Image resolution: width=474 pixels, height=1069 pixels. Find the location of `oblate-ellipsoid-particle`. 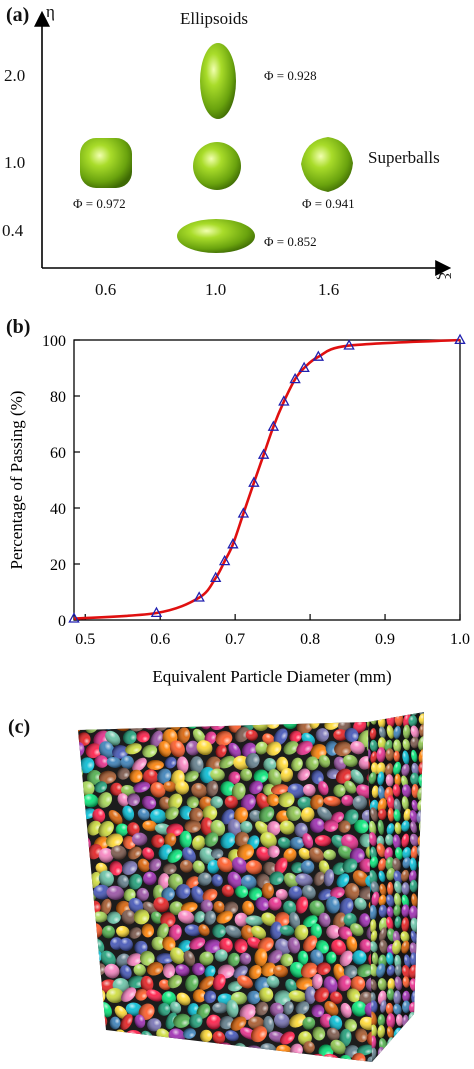

oblate-ellipsoid-particle is located at coordinates (216, 236).